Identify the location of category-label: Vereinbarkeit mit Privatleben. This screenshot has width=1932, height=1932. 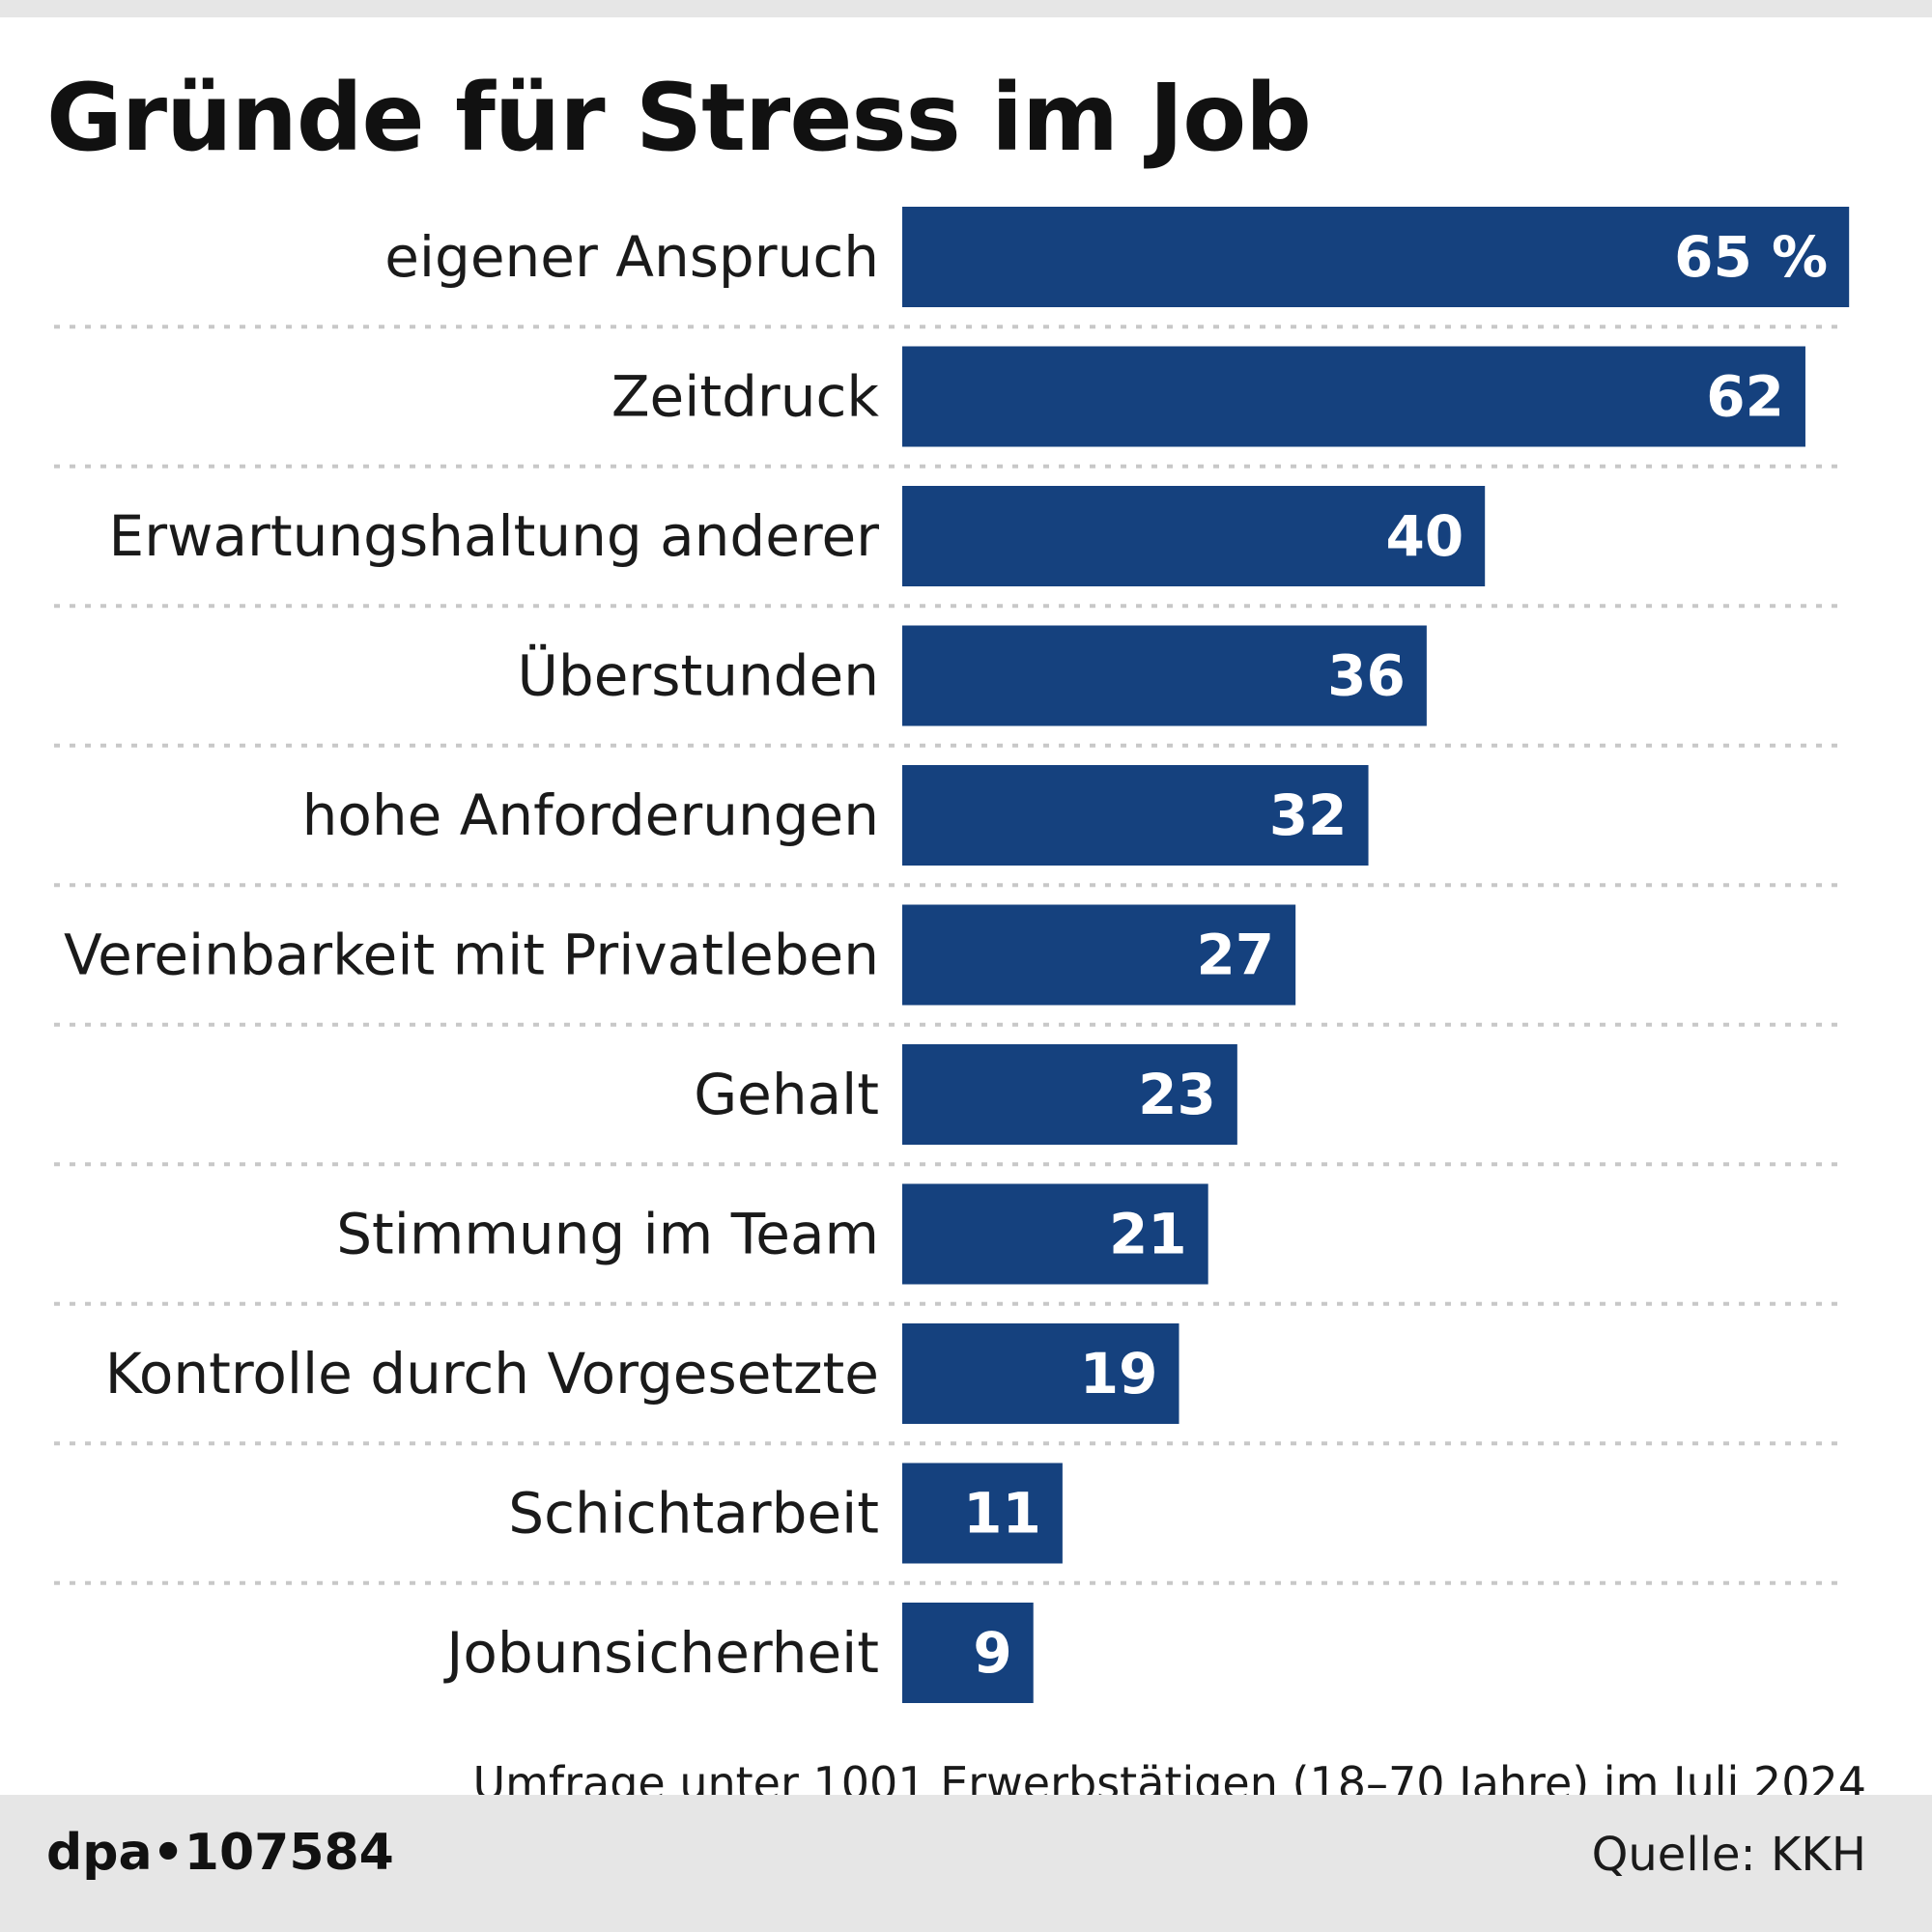
(471, 955).